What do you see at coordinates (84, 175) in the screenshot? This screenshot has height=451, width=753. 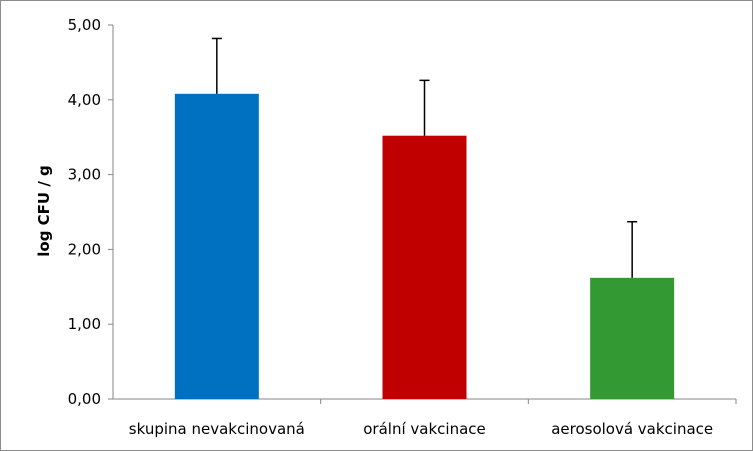 I see `y-tick-label: 3,00` at bounding box center [84, 175].